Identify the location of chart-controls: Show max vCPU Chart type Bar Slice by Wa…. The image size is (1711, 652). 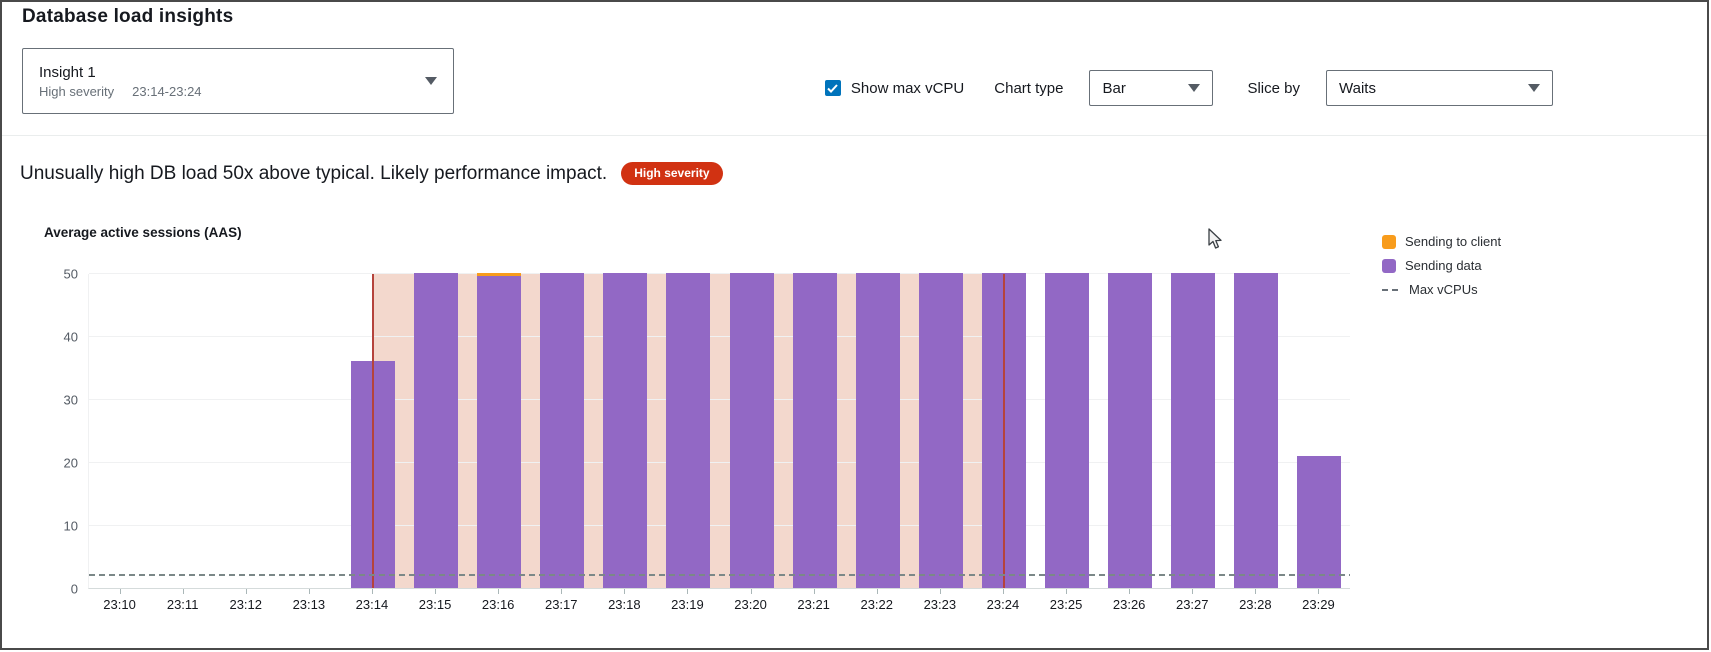
(1188, 88).